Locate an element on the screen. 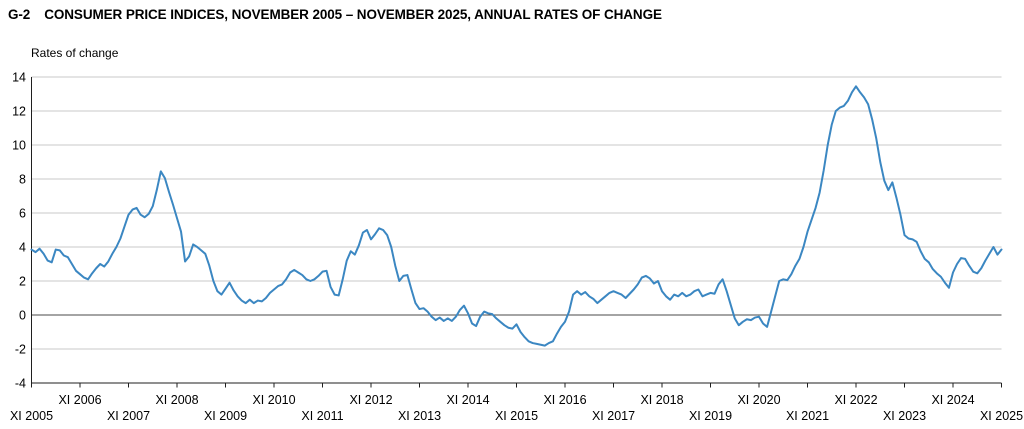 This screenshot has height=429, width=1024. figure-code: G-2 is located at coordinates (19, 14).